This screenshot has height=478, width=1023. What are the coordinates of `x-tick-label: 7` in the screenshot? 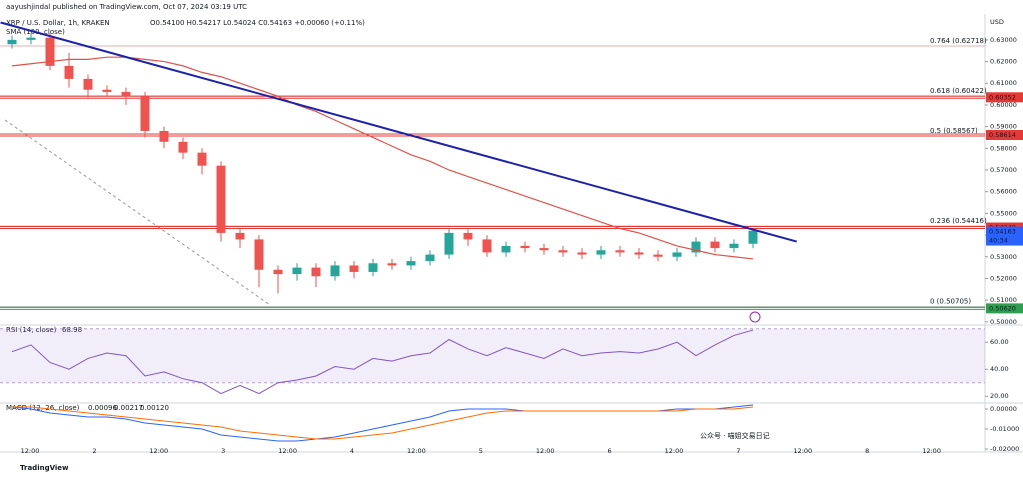 It's located at (738, 451).